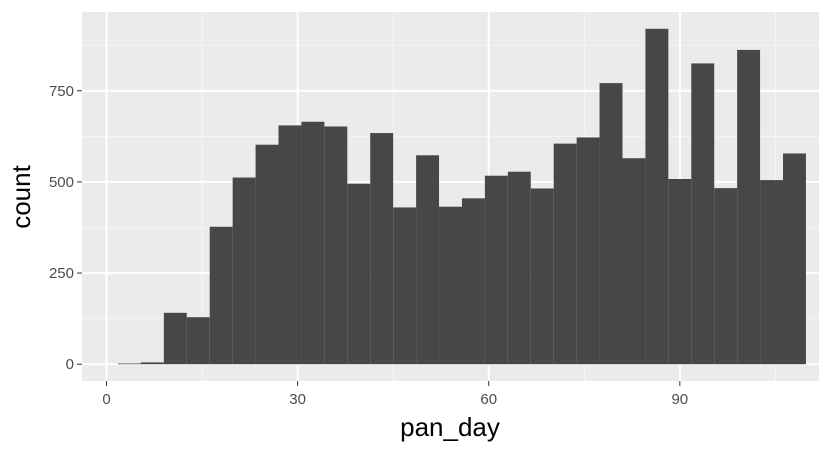 This screenshot has width=828, height=452. Describe the element at coordinates (679, 399) in the screenshot. I see `x-tick-label: 90` at that location.